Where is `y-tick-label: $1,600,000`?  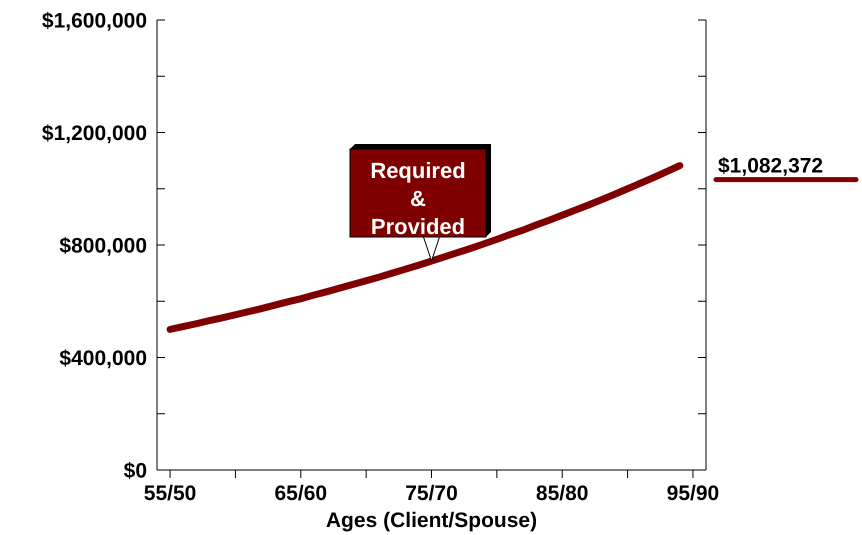
y-tick-label: $1,600,000 is located at coordinates (94, 20).